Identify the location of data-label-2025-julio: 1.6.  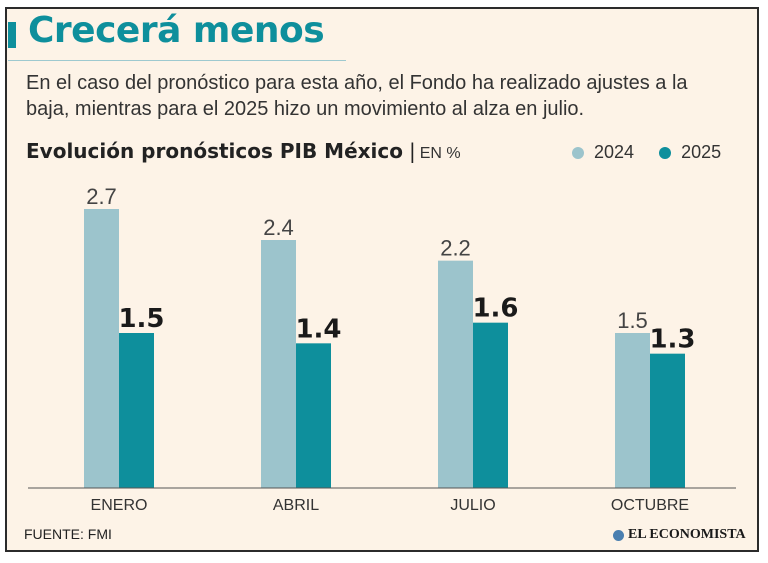
(495, 309).